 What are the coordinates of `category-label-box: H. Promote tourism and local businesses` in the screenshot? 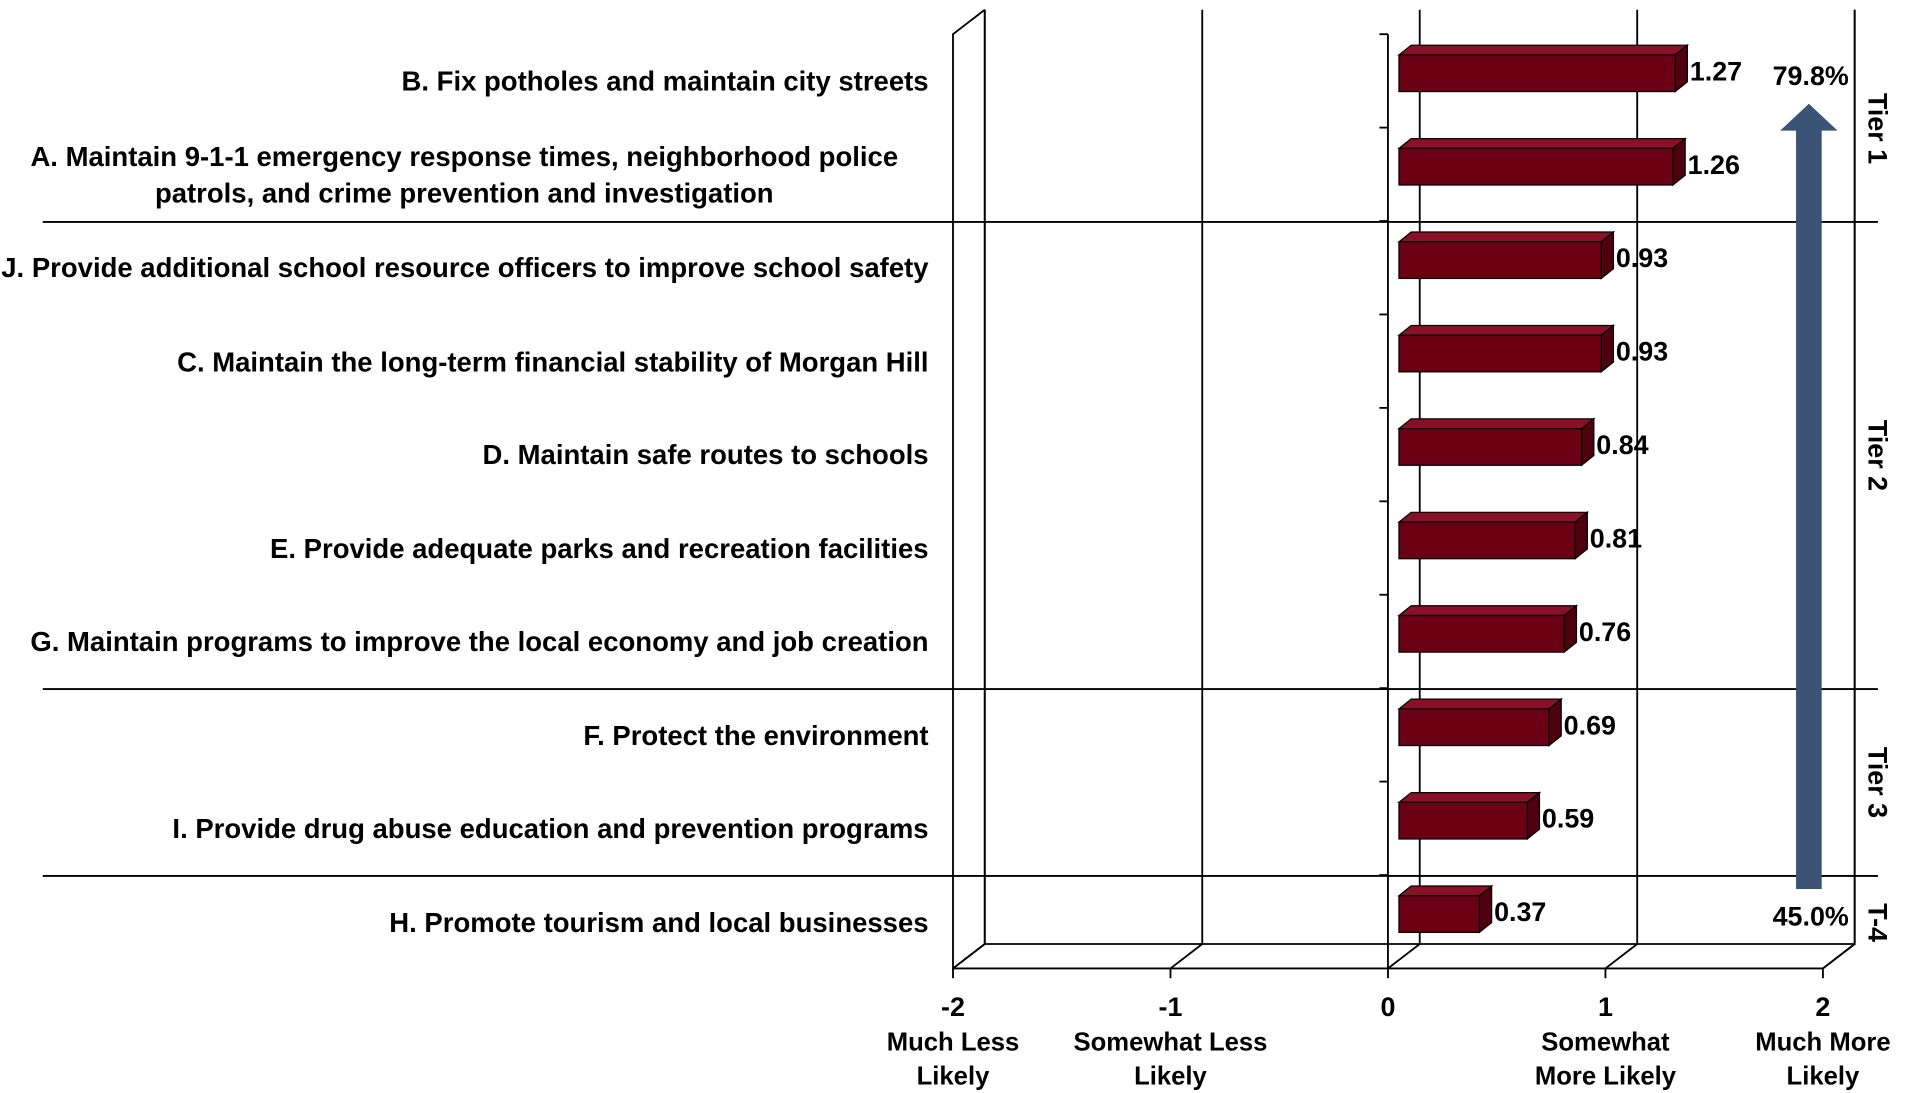 It's located at (464, 922).